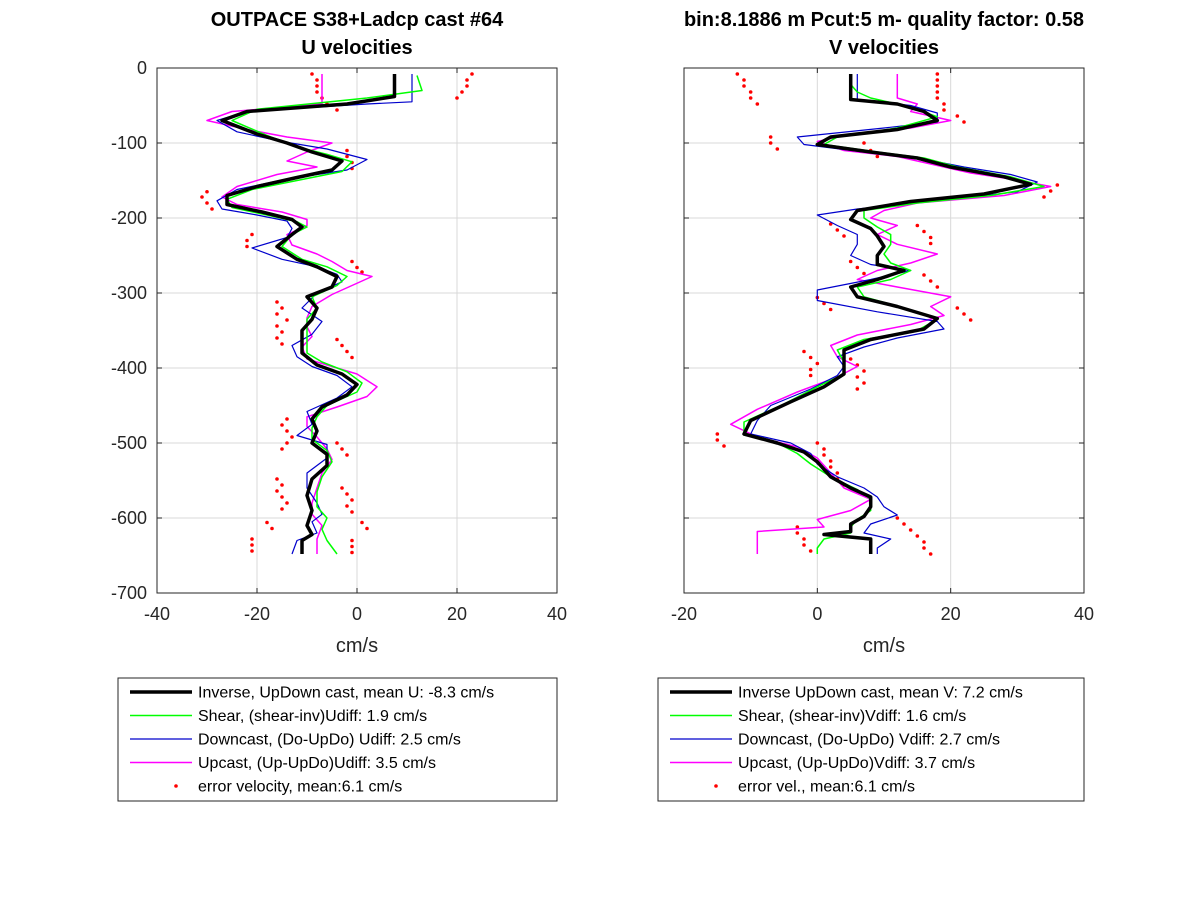 The width and height of the screenshot is (1200, 900). Describe the element at coordinates (129, 518) in the screenshot. I see `u-ytick-label-6: -600` at that location.